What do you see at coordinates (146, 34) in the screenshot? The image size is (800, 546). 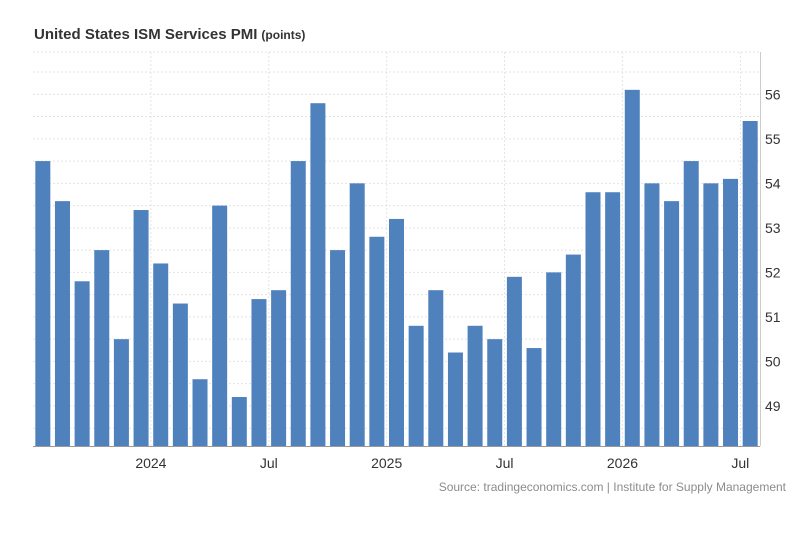 I see `chart-title-text: United States ISM Services PMI` at bounding box center [146, 34].